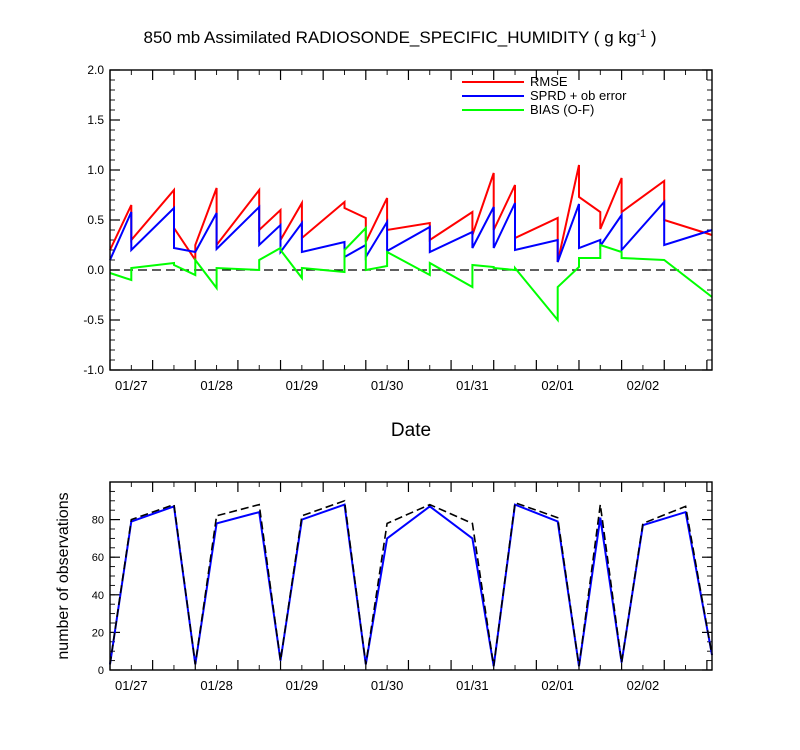 The width and height of the screenshot is (800, 750). What do you see at coordinates (651, 37) in the screenshot?
I see `title-end: )` at bounding box center [651, 37].